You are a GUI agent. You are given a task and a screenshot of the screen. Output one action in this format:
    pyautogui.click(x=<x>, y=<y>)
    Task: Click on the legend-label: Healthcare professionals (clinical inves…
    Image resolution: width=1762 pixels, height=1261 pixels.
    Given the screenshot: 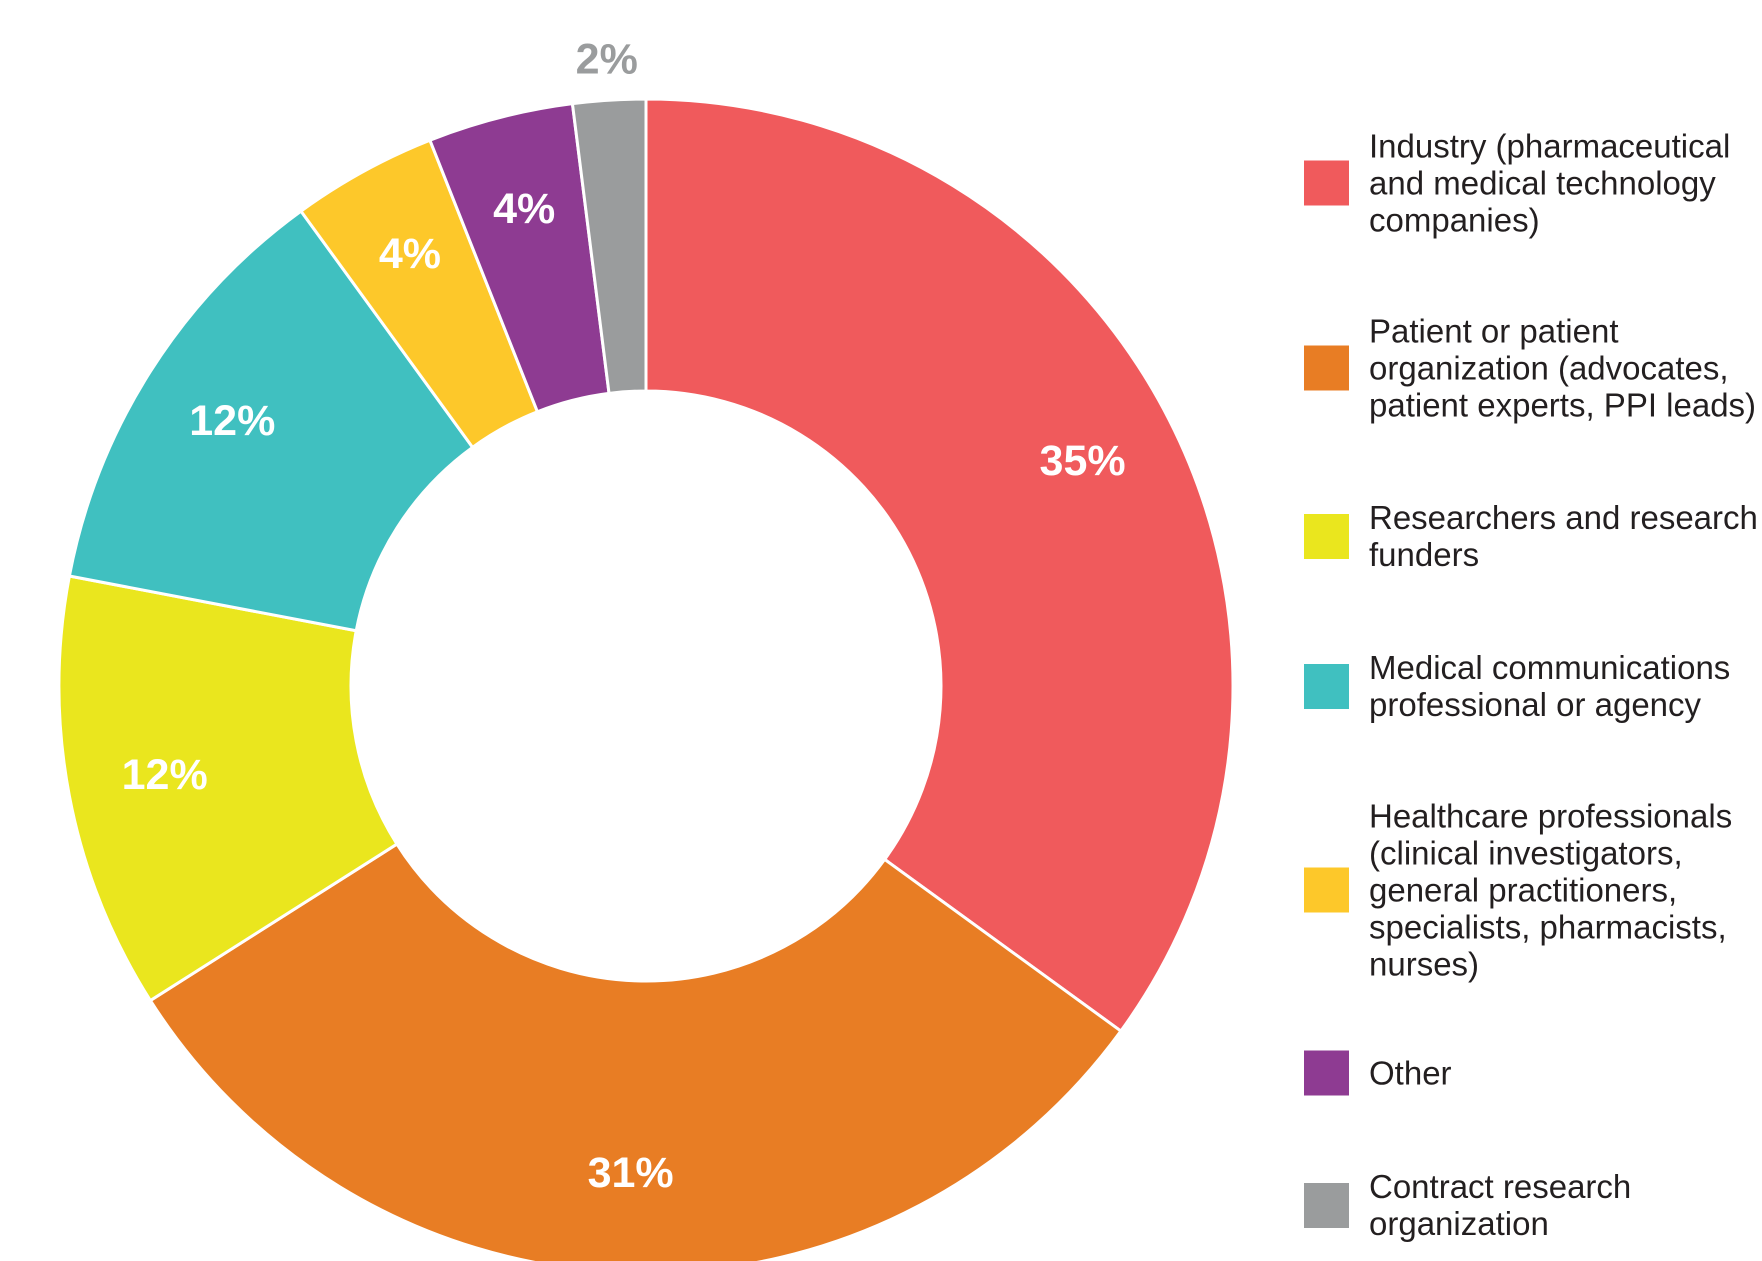 What is the action you would take?
    pyautogui.click(x=1551, y=890)
    